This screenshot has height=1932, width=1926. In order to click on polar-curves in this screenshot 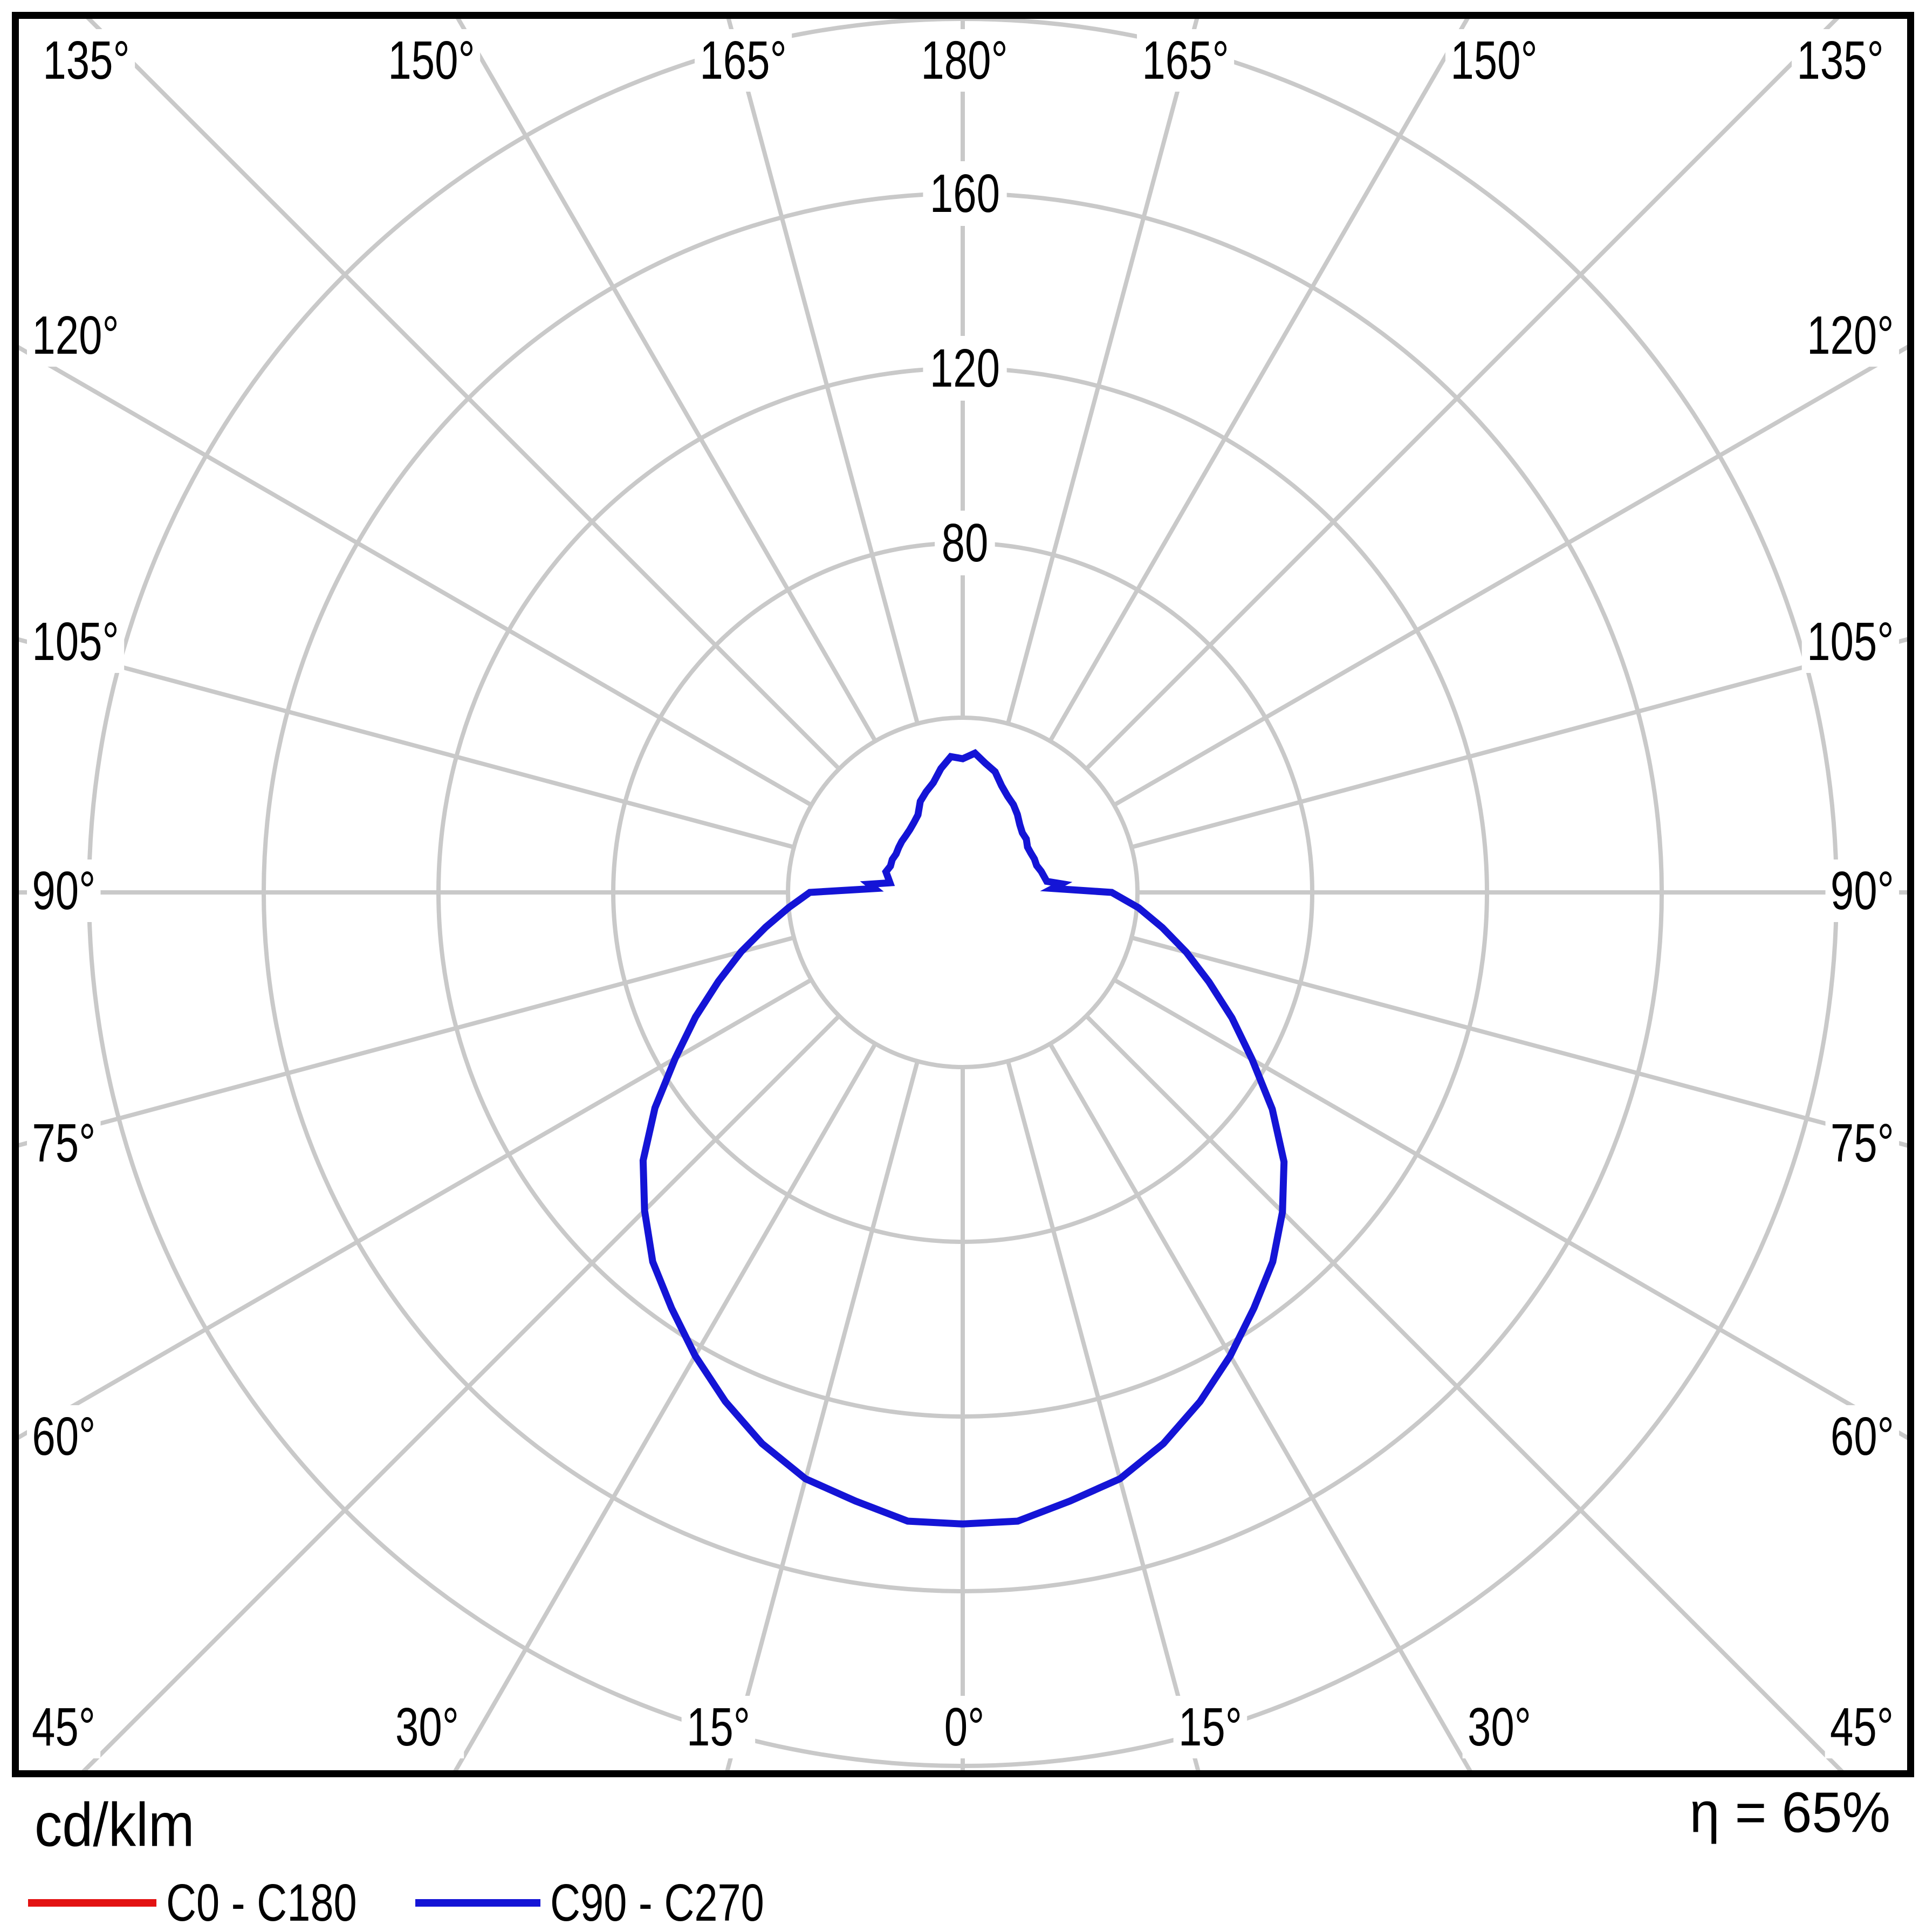, I will do `click(963, 1138)`.